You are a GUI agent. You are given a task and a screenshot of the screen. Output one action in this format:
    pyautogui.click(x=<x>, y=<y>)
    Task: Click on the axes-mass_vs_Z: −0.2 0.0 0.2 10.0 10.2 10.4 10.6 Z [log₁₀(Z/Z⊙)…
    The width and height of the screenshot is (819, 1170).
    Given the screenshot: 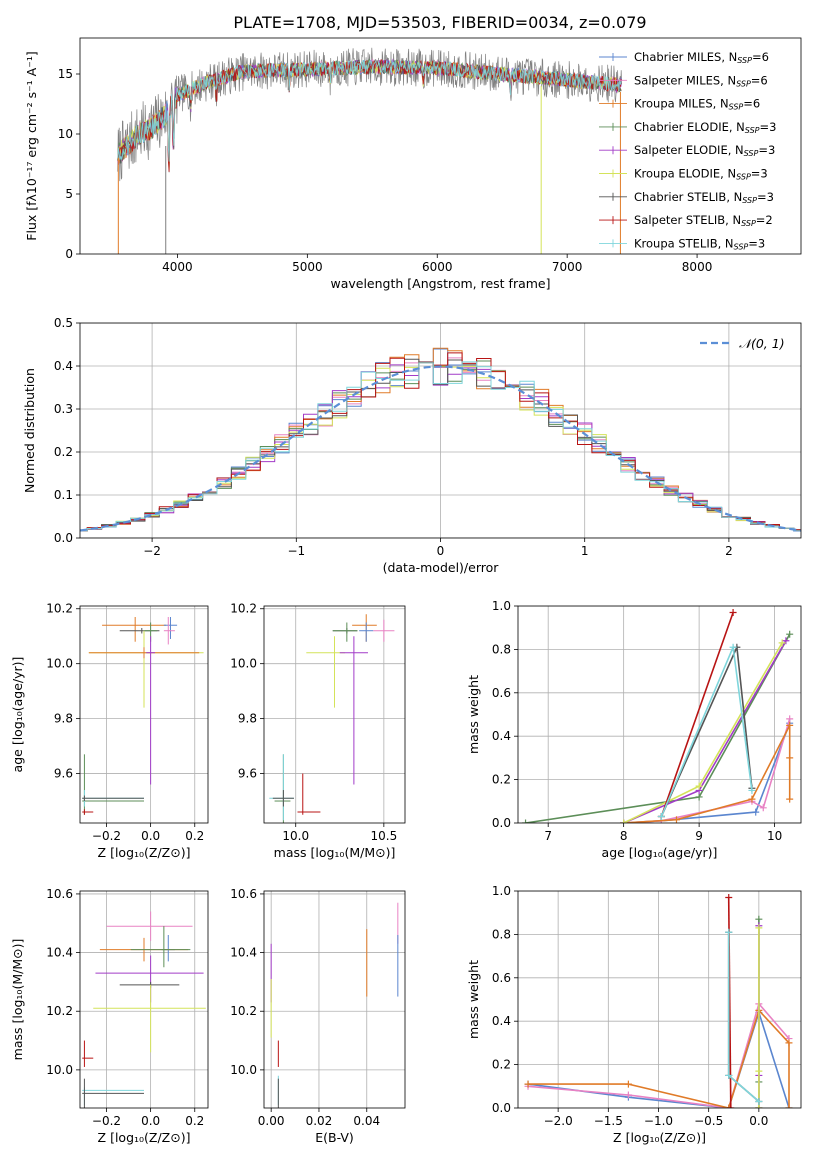 What is the action you would take?
    pyautogui.click(x=109, y=1016)
    